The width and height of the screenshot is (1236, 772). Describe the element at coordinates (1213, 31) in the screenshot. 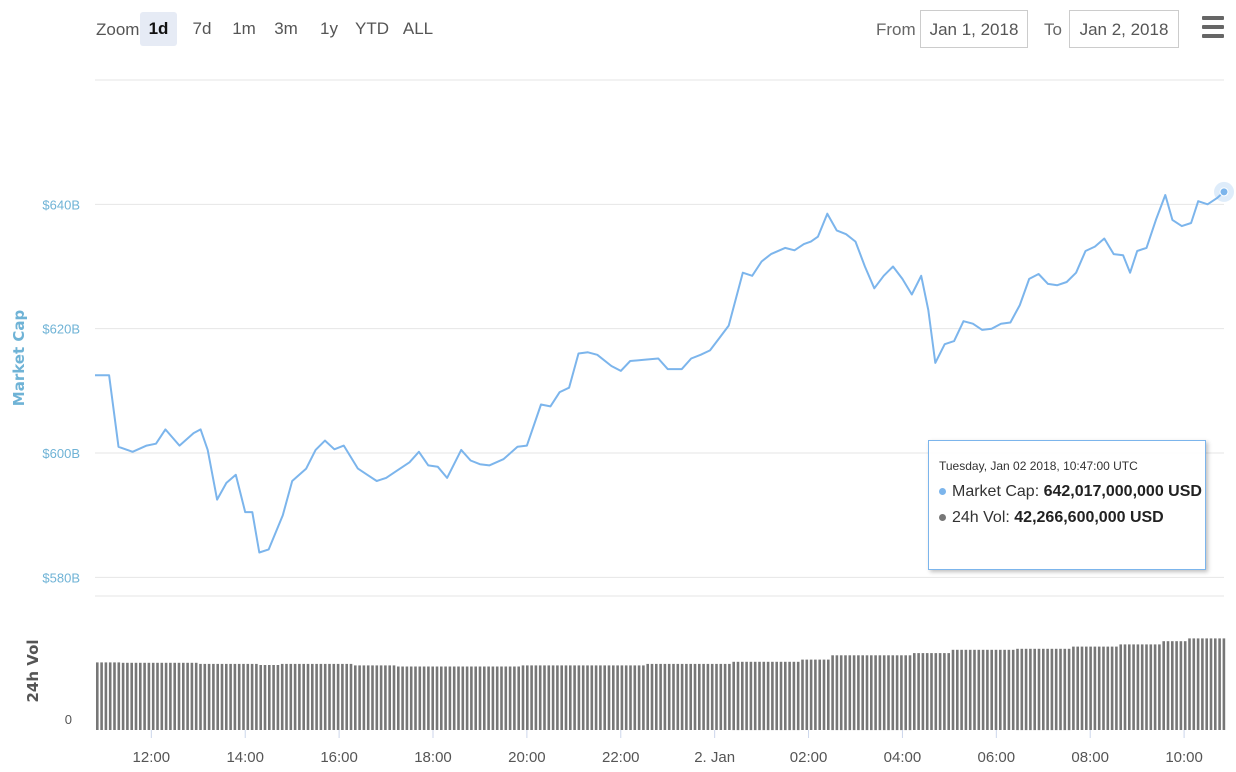

I see `hamburger-menu-icon` at that location.